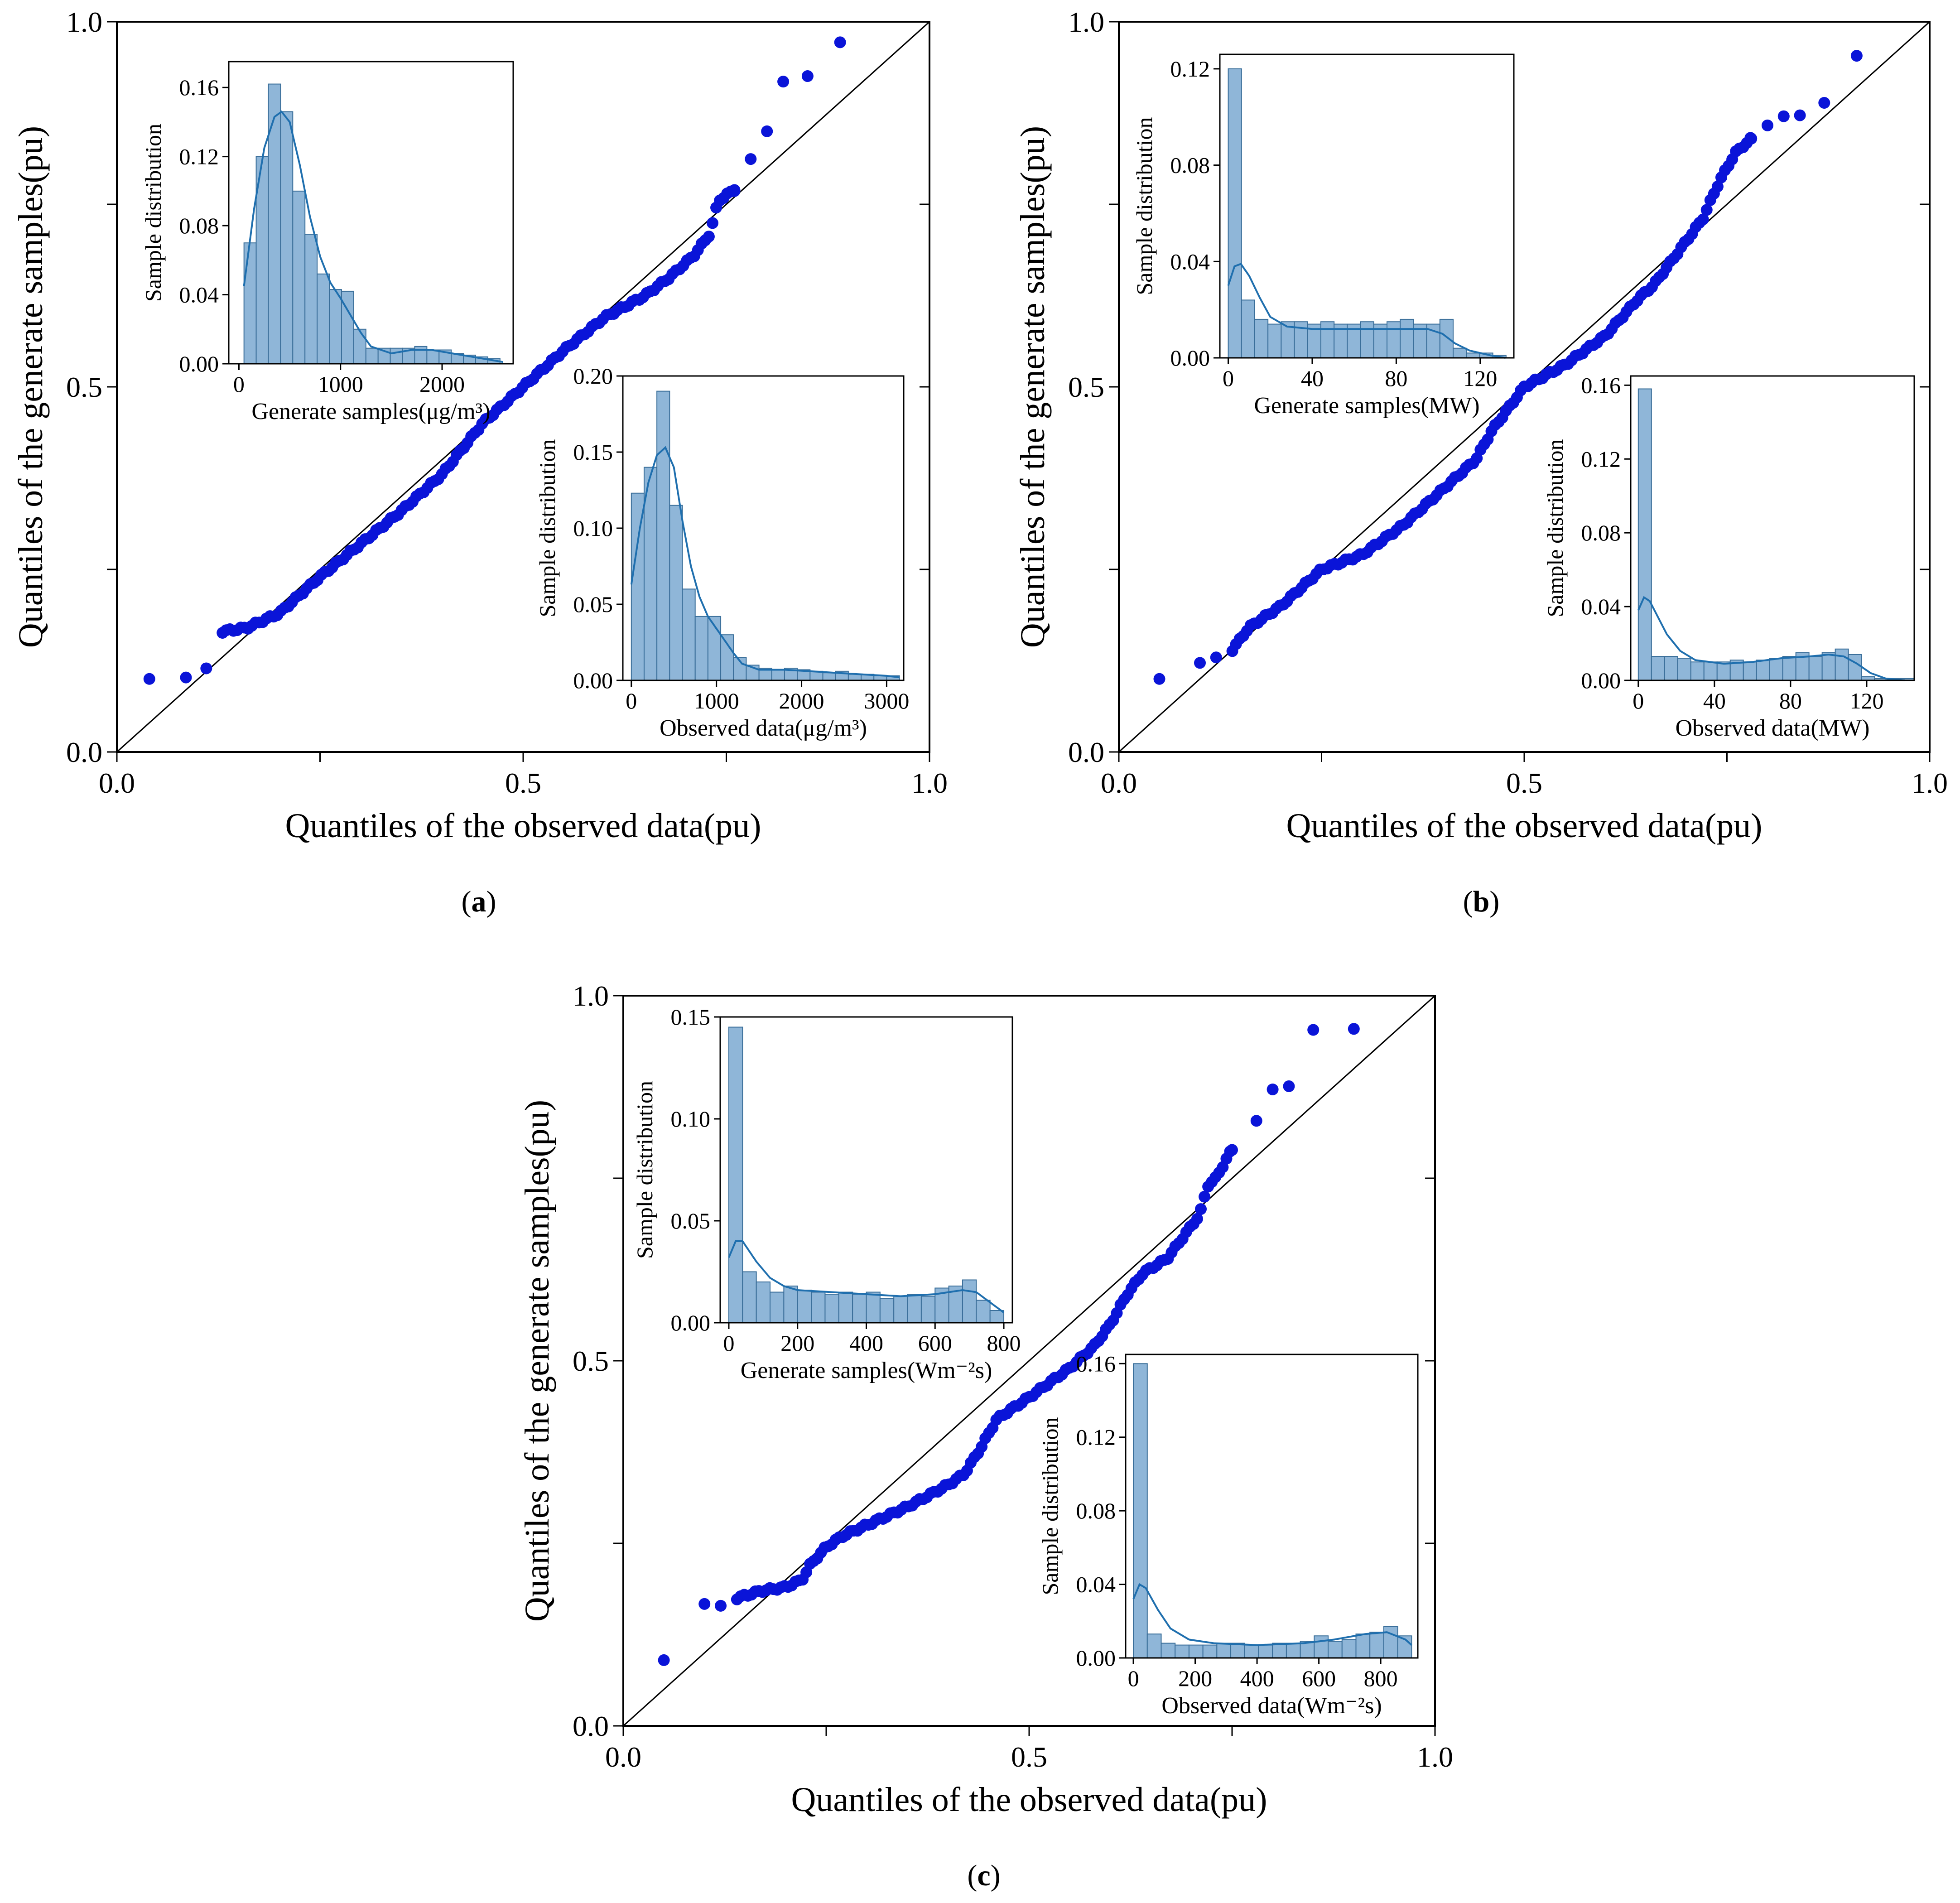 Image resolution: width=1960 pixels, height=1903 pixels. What do you see at coordinates (593, 376) in the screenshot?
I see `inset-y-tick-label: 0.20` at bounding box center [593, 376].